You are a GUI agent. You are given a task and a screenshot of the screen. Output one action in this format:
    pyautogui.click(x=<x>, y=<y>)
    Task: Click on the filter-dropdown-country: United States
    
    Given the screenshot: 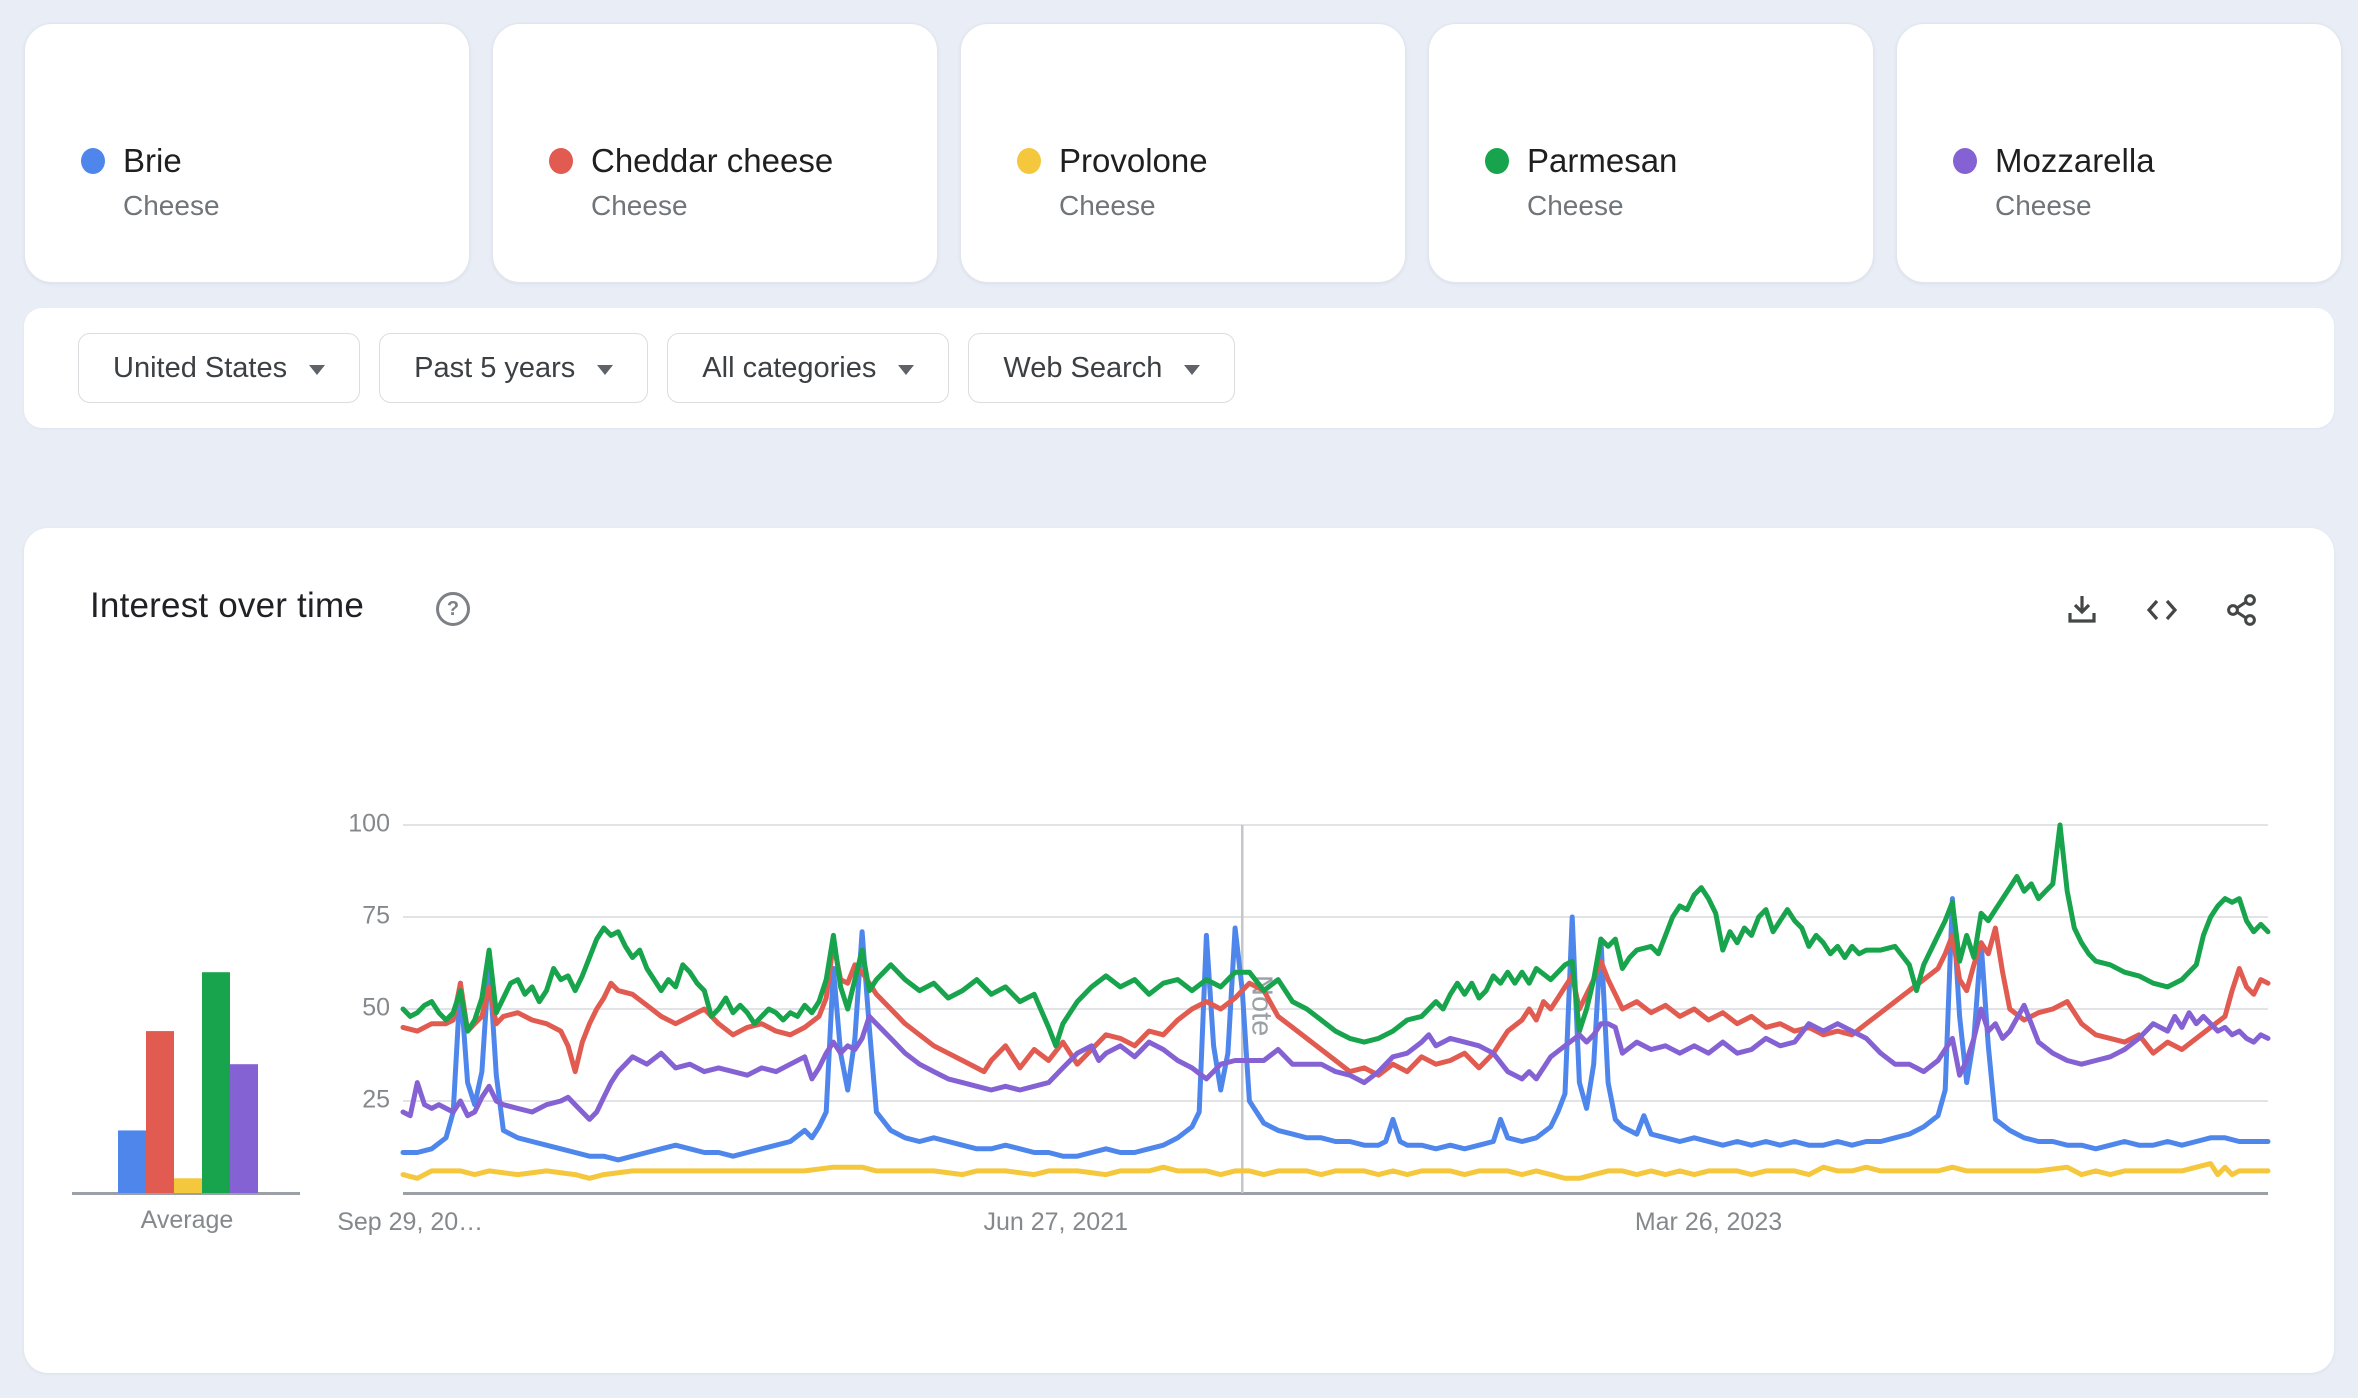 What is the action you would take?
    pyautogui.click(x=219, y=368)
    